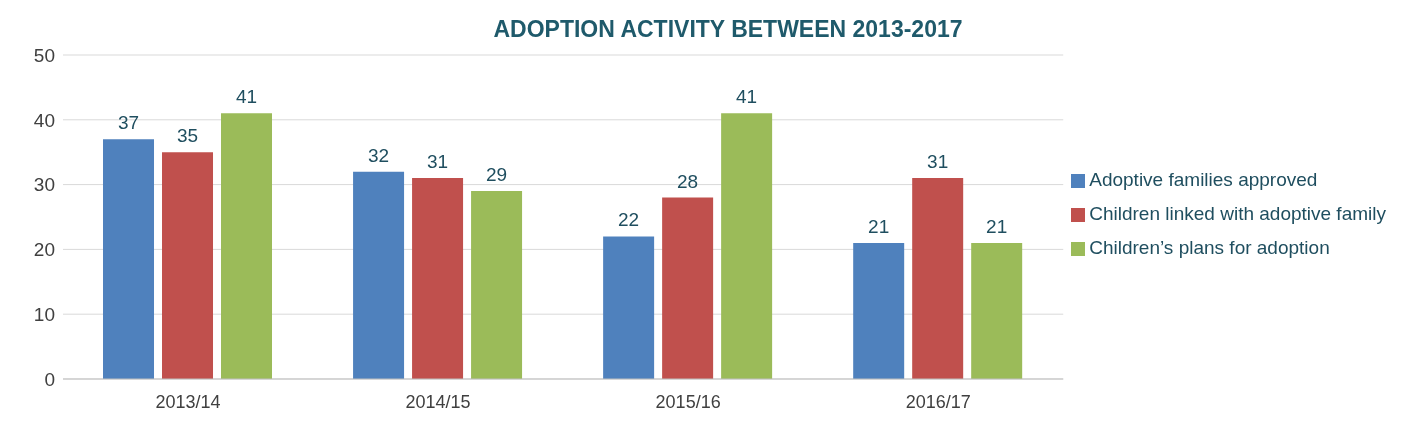 This screenshot has width=1414, height=427. What do you see at coordinates (938, 401) in the screenshot?
I see `x-tick-label: 2016/17` at bounding box center [938, 401].